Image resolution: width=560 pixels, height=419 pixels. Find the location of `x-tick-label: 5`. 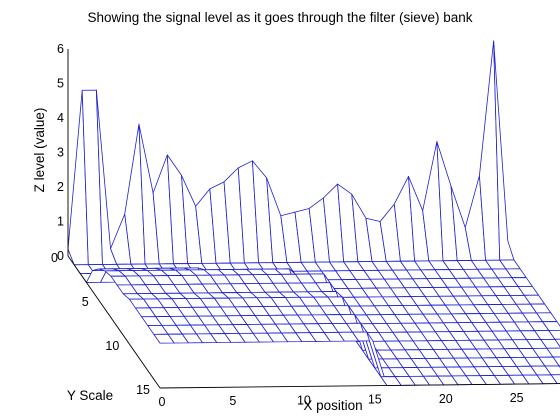

x-tick-label: 5 is located at coordinates (232, 401).